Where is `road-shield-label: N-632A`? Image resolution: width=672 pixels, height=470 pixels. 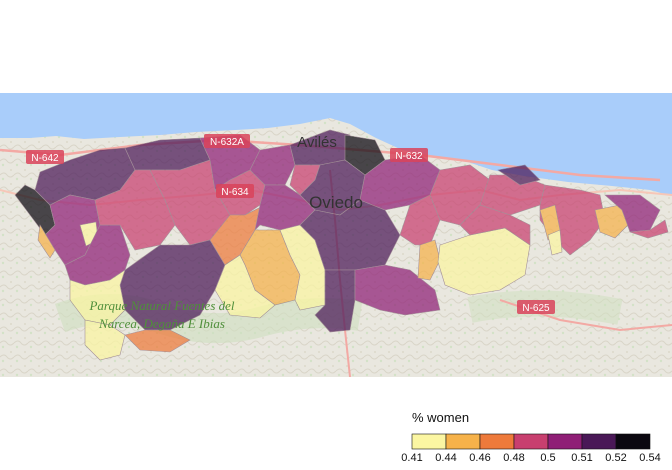 road-shield-label: N-632A is located at coordinates (227, 142).